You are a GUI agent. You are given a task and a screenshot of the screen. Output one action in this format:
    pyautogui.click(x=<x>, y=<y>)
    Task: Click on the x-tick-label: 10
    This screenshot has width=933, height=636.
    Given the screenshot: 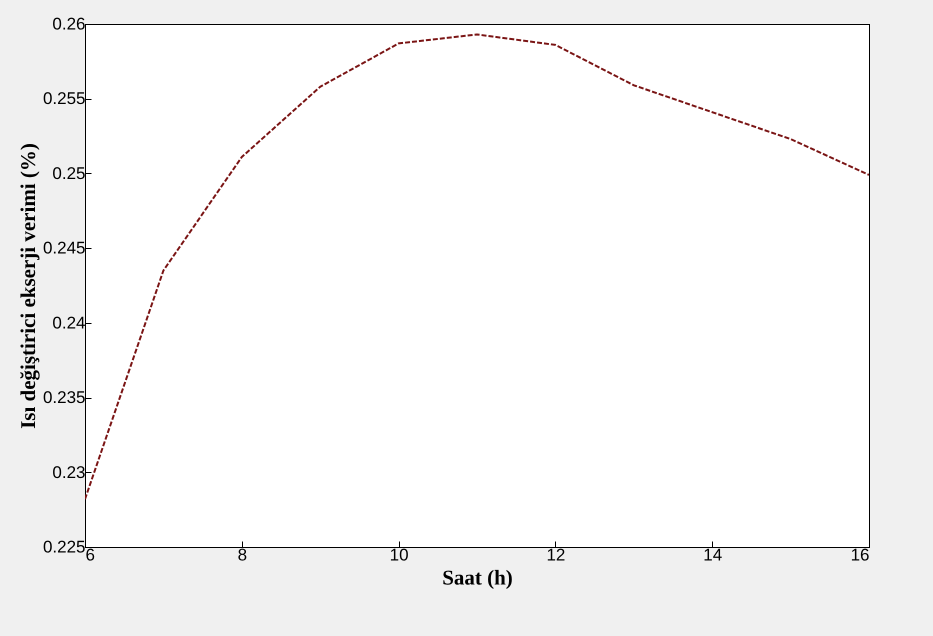 What is the action you would take?
    pyautogui.click(x=399, y=555)
    